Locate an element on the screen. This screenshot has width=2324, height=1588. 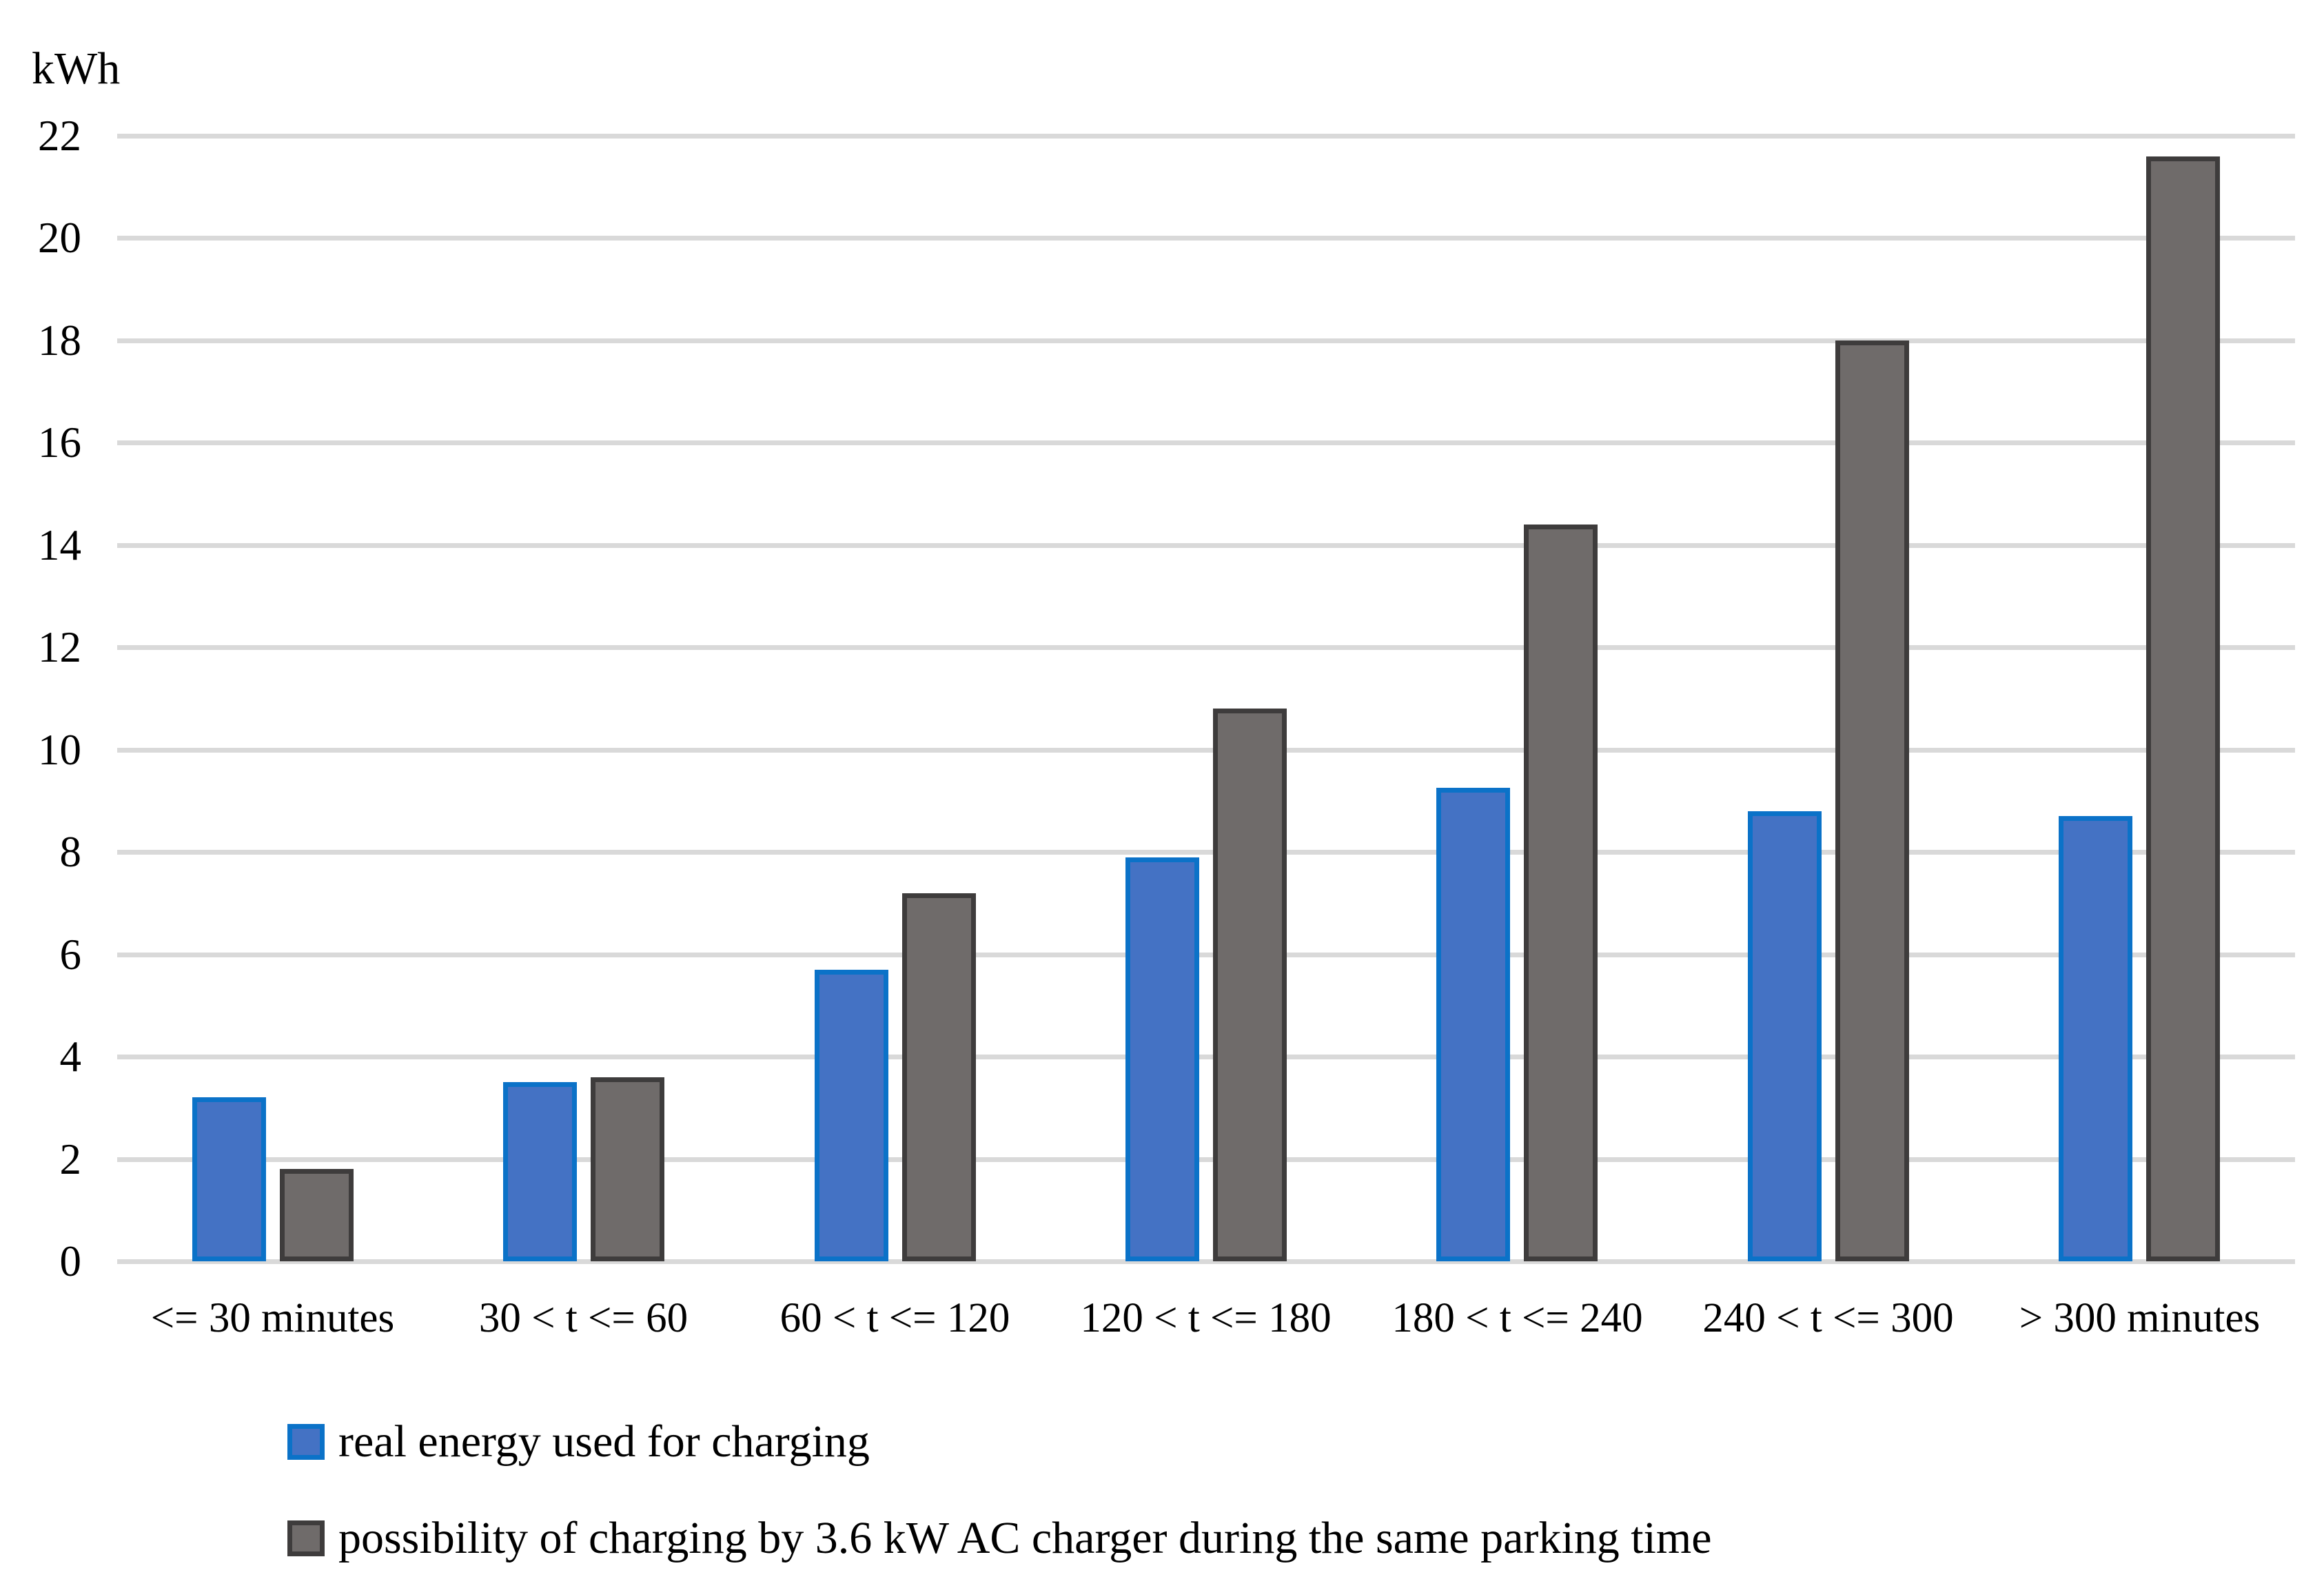
y-tick-label-10: 10 is located at coordinates (60, 750).